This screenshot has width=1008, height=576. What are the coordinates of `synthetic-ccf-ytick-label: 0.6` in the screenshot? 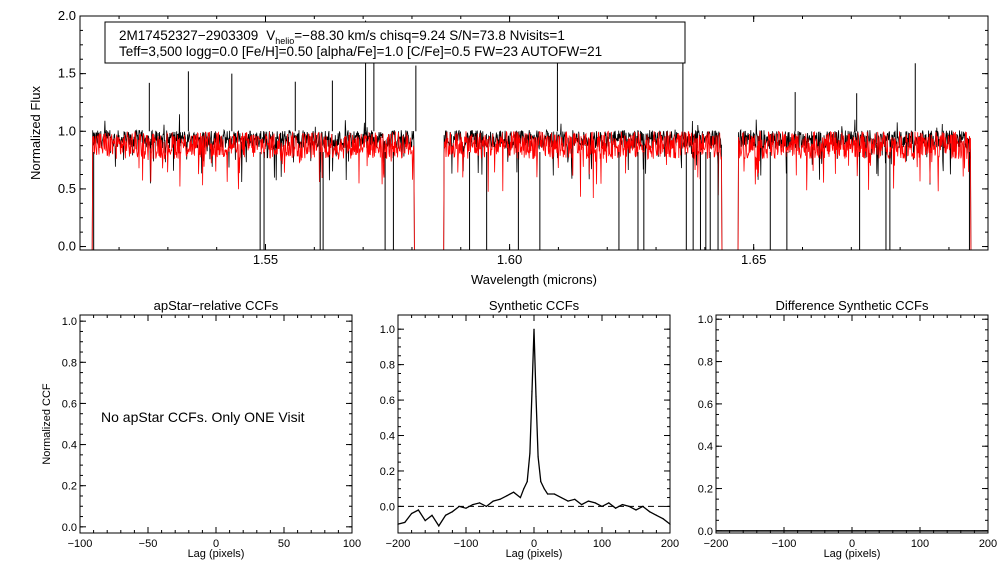 It's located at (387, 401).